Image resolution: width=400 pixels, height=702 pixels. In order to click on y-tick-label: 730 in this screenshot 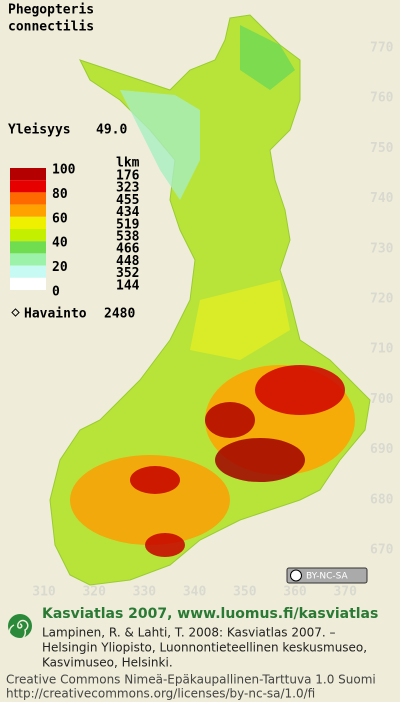, I will do `click(382, 248)`.